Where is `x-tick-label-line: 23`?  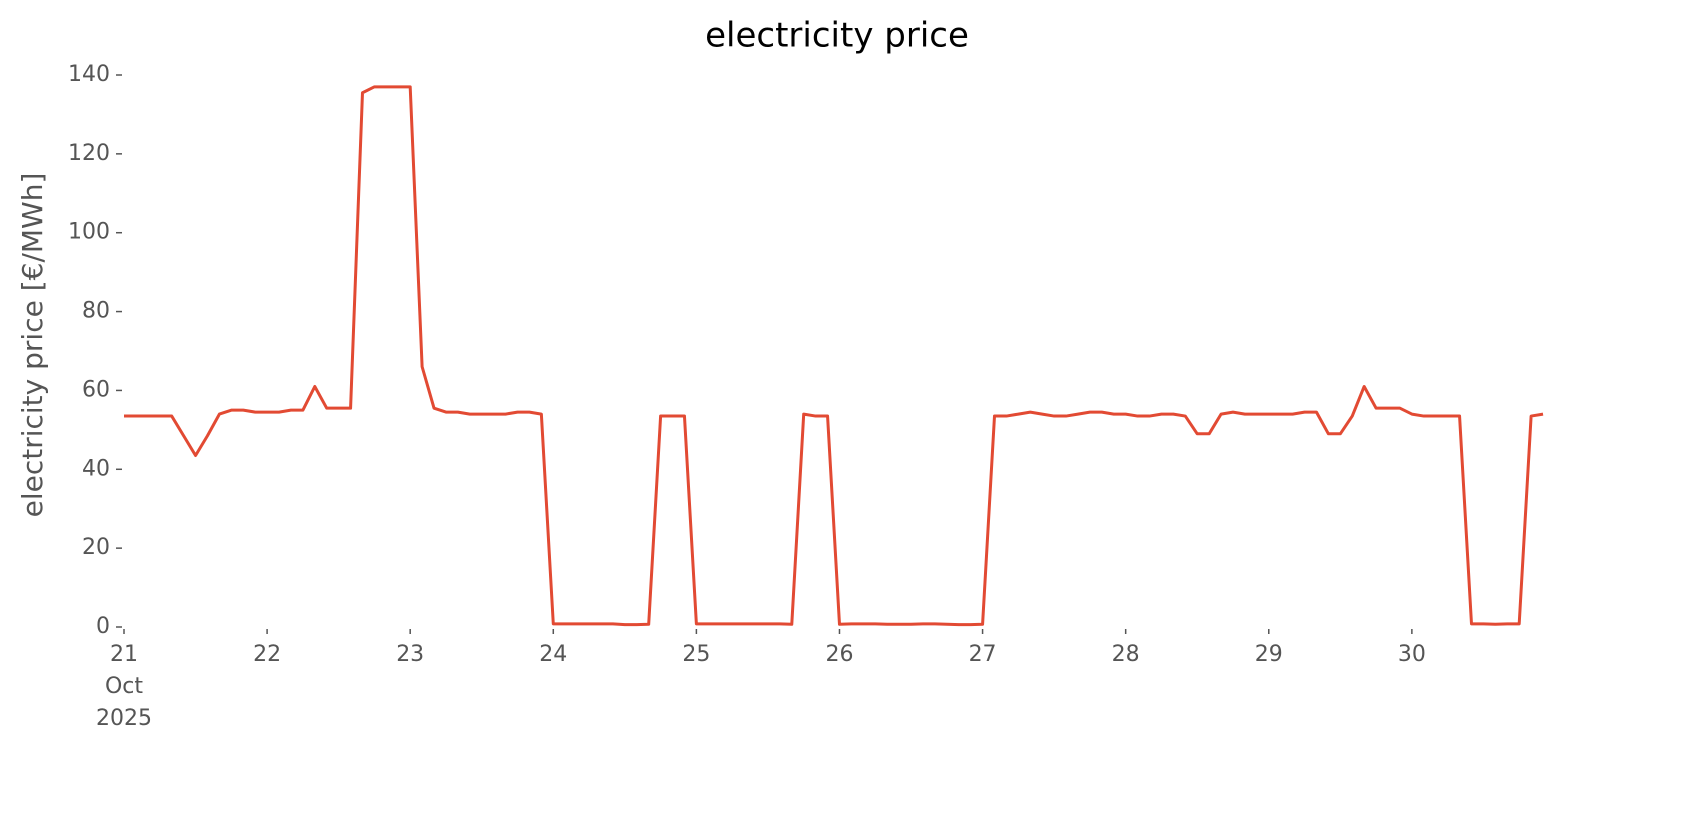
x-tick-label-line: 23 is located at coordinates (410, 654).